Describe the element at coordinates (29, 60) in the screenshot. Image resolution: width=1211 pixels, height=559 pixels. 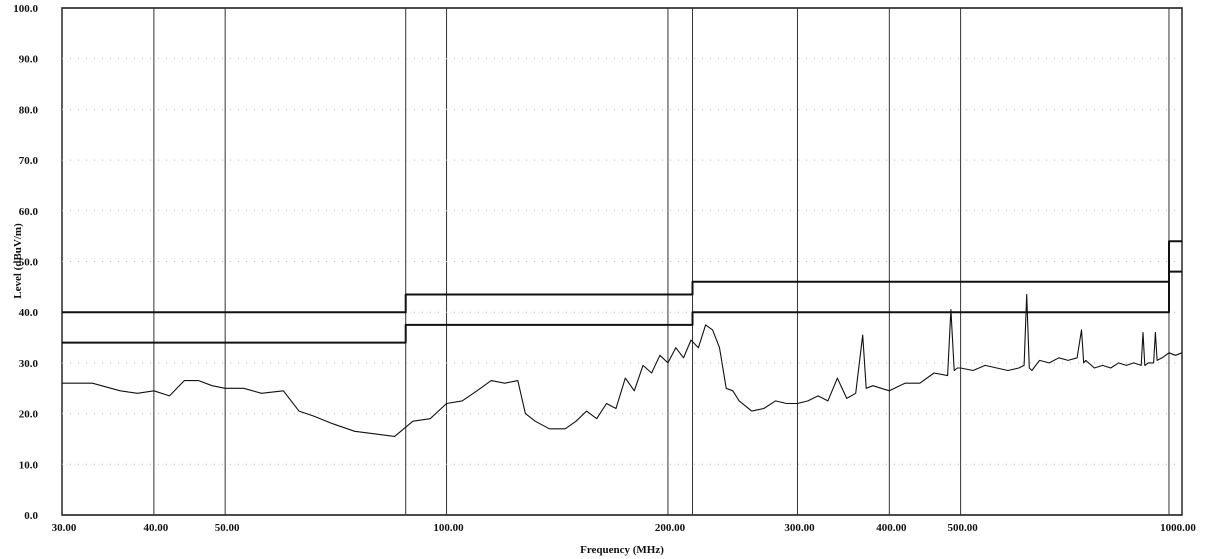
I see `y-tick-label: 90.0` at that location.